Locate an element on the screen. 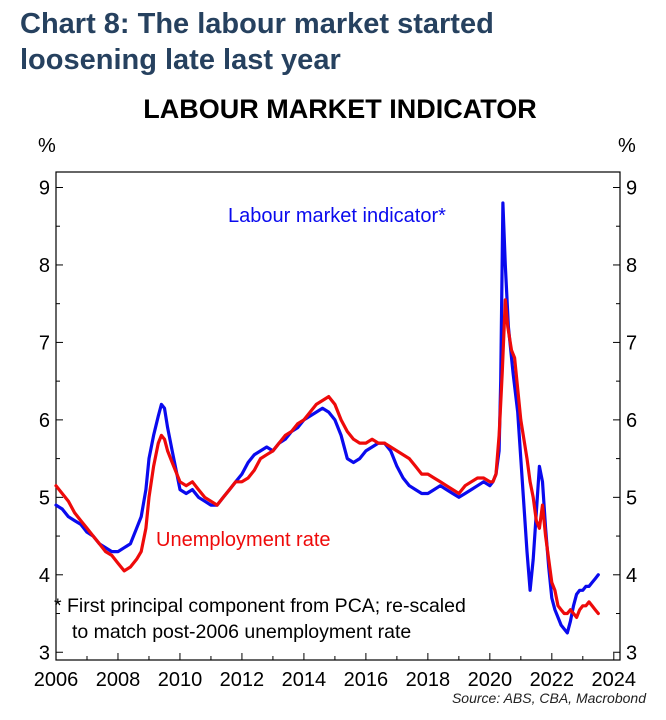 The width and height of the screenshot is (666, 720). y-tick-label-right: 3 is located at coordinates (631, 653).